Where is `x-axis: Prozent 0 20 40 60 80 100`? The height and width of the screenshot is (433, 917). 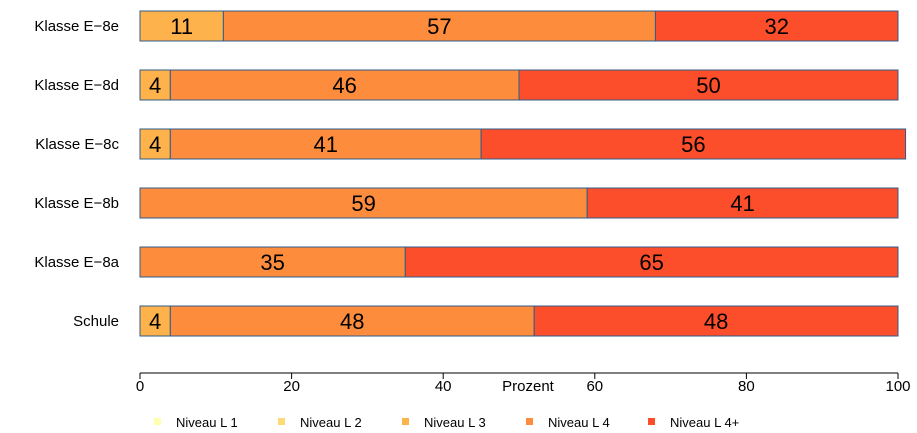
x-axis: Prozent 0 20 40 60 80 100 is located at coordinates (523, 383).